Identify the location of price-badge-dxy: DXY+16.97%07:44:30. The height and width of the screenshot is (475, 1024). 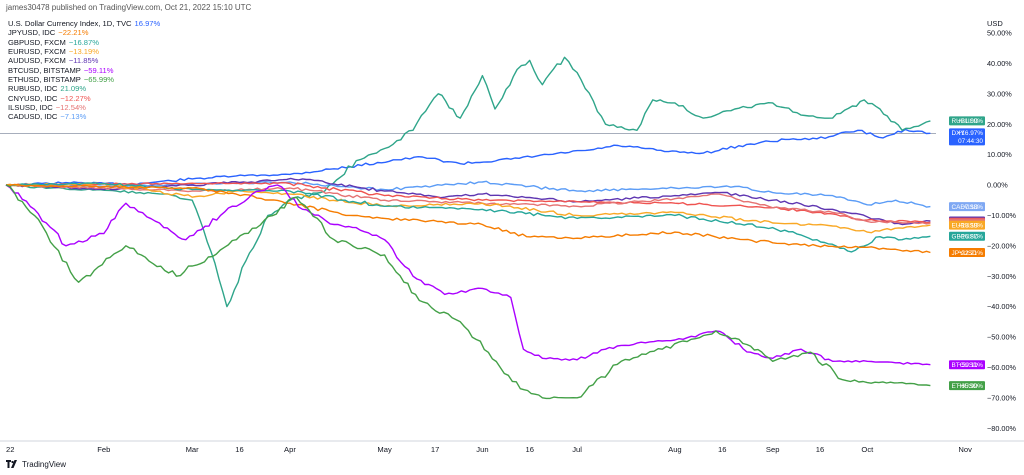
(967, 137).